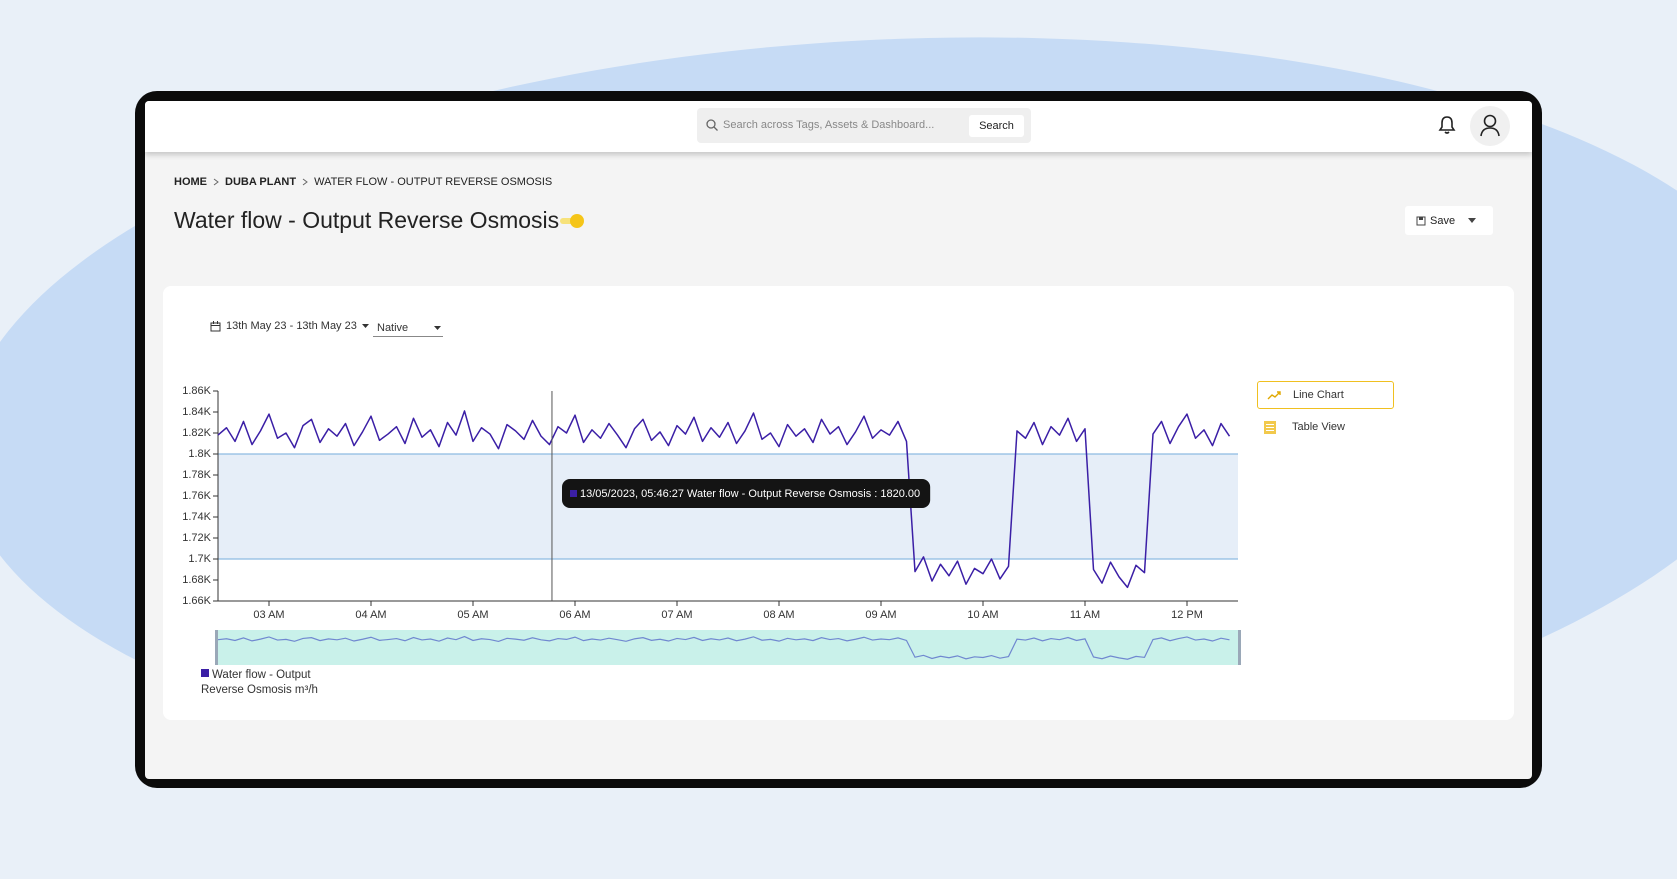  Describe the element at coordinates (199, 559) in the screenshot. I see `y-tick-label: 1.7K` at that location.